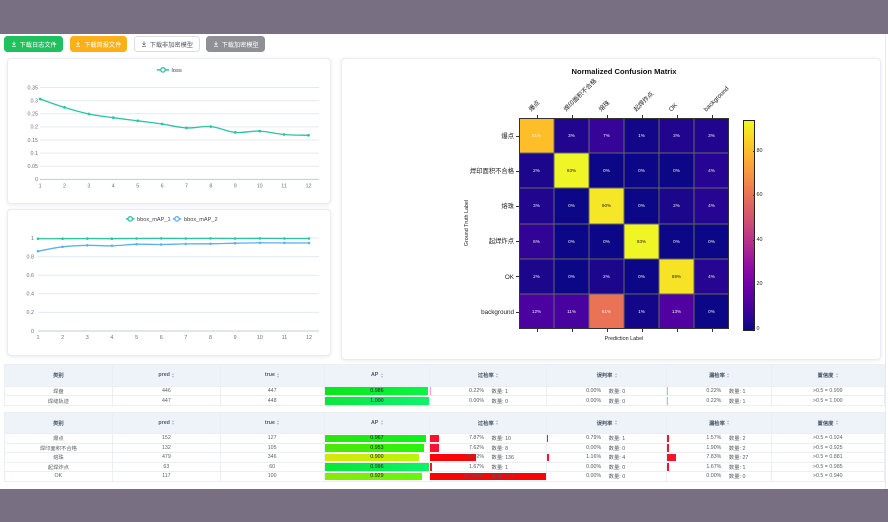 The width and height of the screenshot is (888, 522). Describe the element at coordinates (31, 276) in the screenshot. I see `svg-text: 0.6` at that location.